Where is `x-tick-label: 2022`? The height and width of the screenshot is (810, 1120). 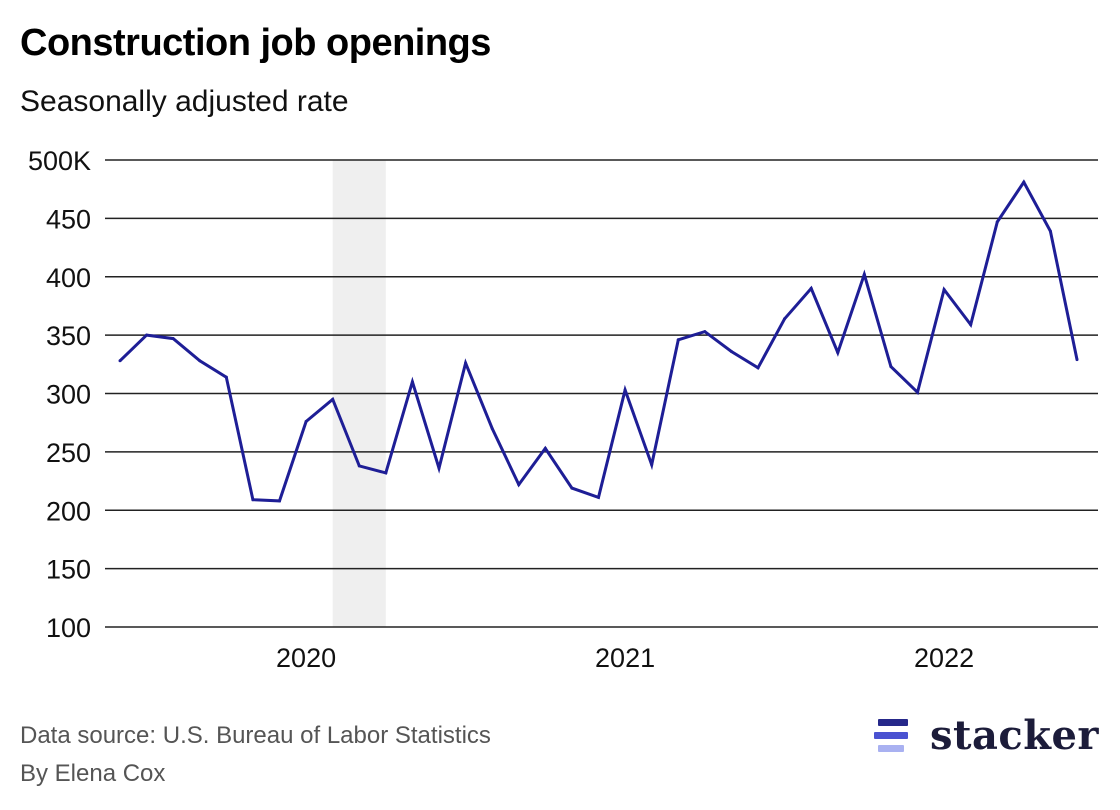
x-tick-label: 2022 is located at coordinates (944, 658).